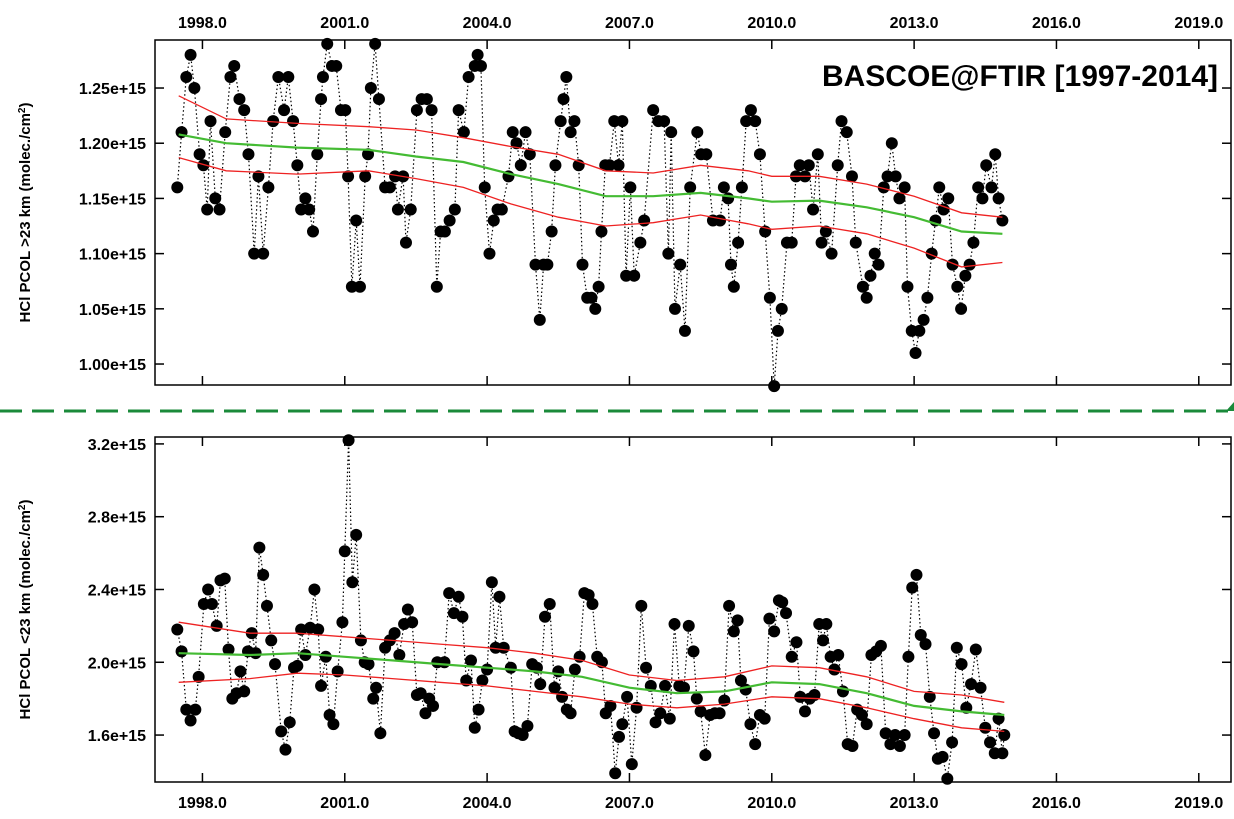 Image resolution: width=1234 pixels, height=819 pixels. What do you see at coordinates (112, 199) in the screenshot?
I see `y-tick-label: 1.15e+15` at bounding box center [112, 199].